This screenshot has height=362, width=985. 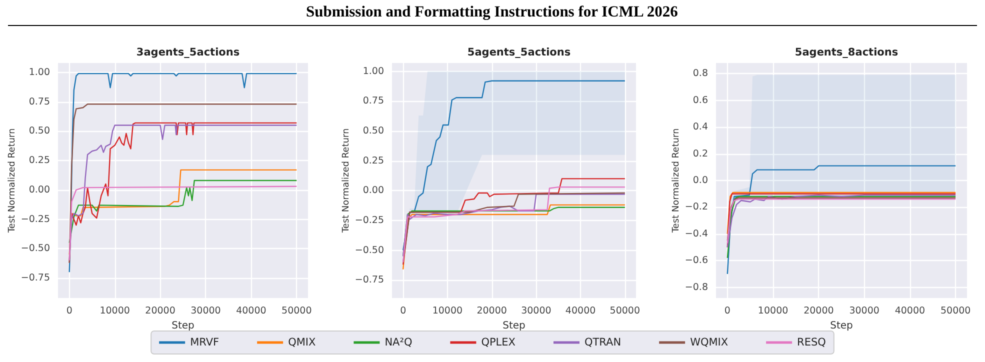 What do you see at coordinates (398, 342) in the screenshot?
I see `legend-label: NA²Q` at bounding box center [398, 342].